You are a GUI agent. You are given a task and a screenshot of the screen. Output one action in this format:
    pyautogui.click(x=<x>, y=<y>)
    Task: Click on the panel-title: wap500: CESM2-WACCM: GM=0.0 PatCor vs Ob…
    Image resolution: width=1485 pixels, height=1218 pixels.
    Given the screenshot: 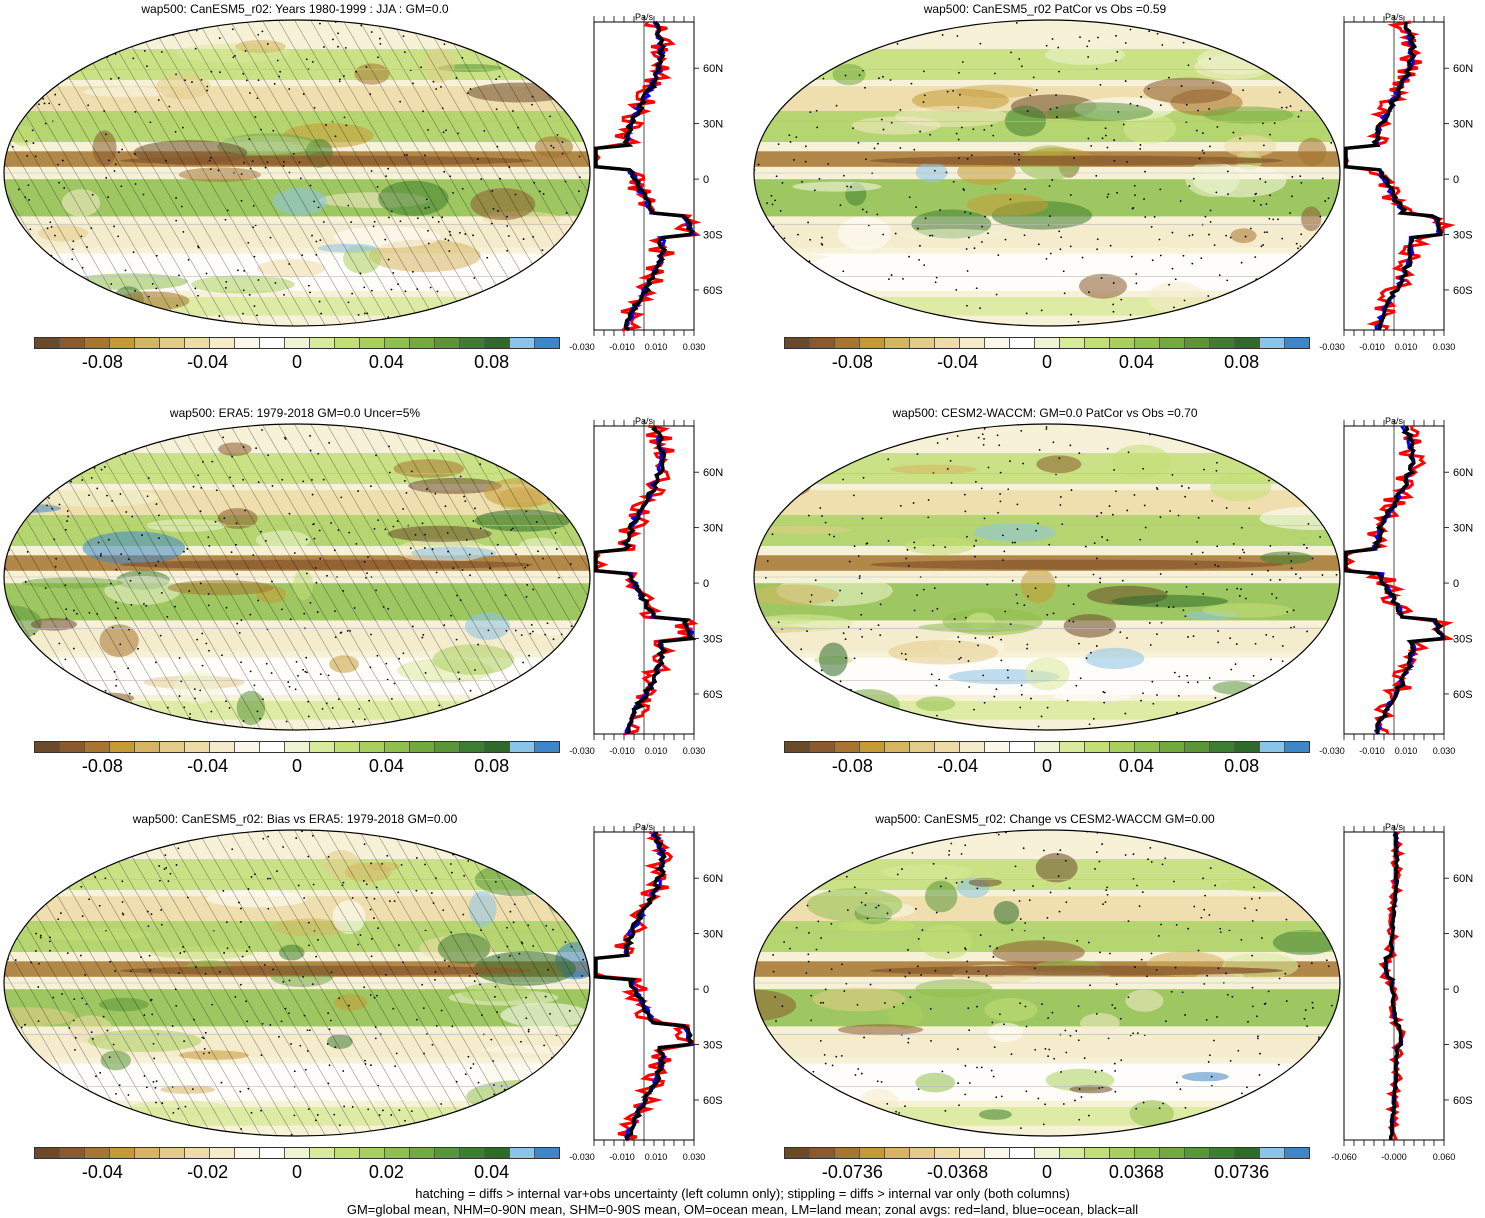 What is the action you would take?
    pyautogui.click(x=1045, y=413)
    